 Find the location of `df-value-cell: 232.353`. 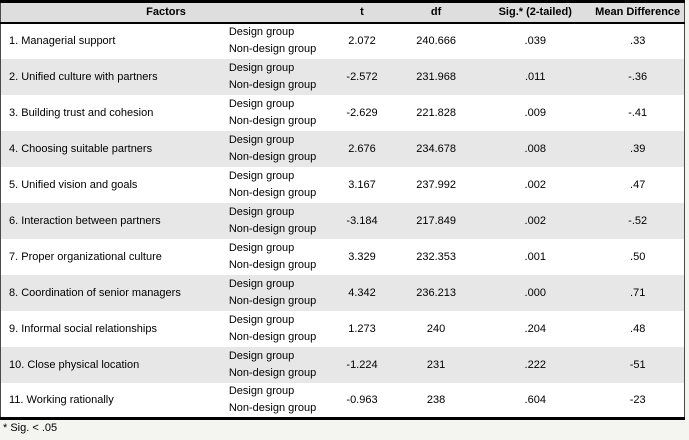

df-value-cell: 232.353 is located at coordinates (436, 256).